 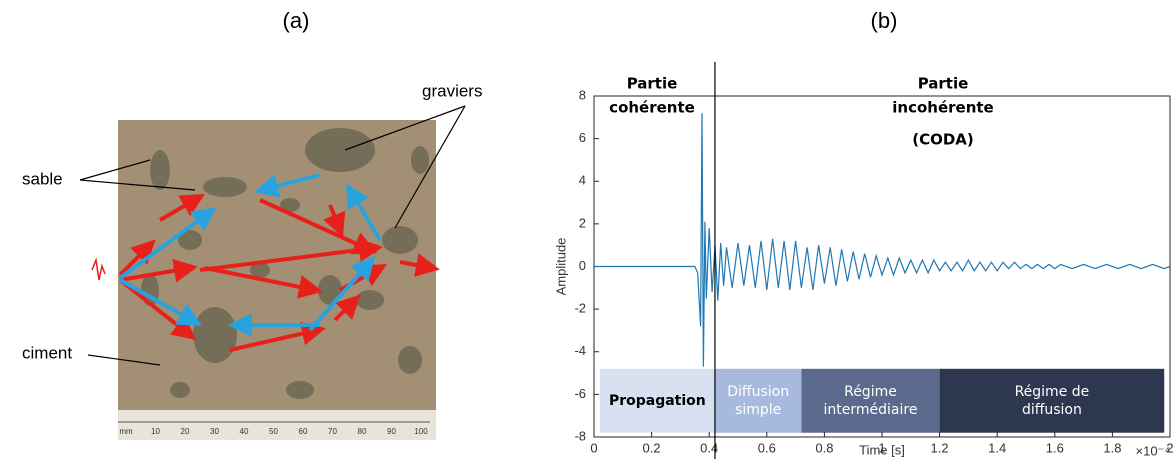 I want to click on regime-label: intermédiaire, so click(x=871, y=410).